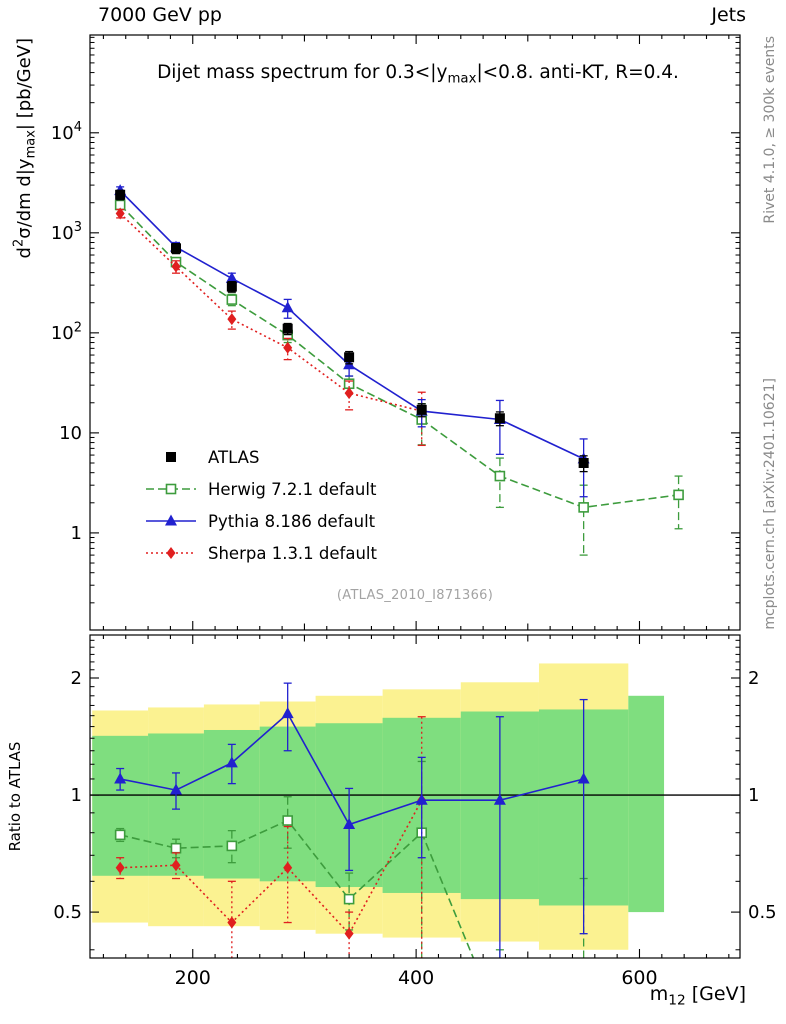 The width and height of the screenshot is (786, 1024). Describe the element at coordinates (698, 996) in the screenshot. I see `x-axis-label: m12 [GeV]` at that location.